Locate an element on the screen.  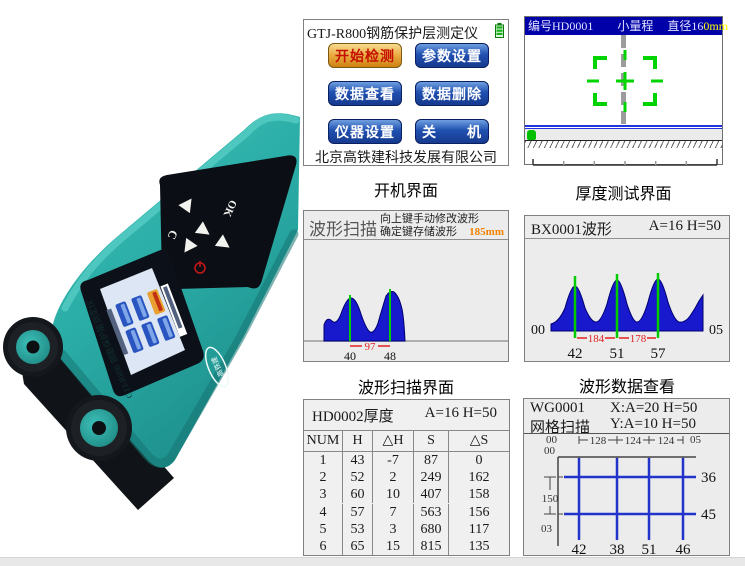
grid-x-spacing-3: 124 is located at coordinates (666, 441).